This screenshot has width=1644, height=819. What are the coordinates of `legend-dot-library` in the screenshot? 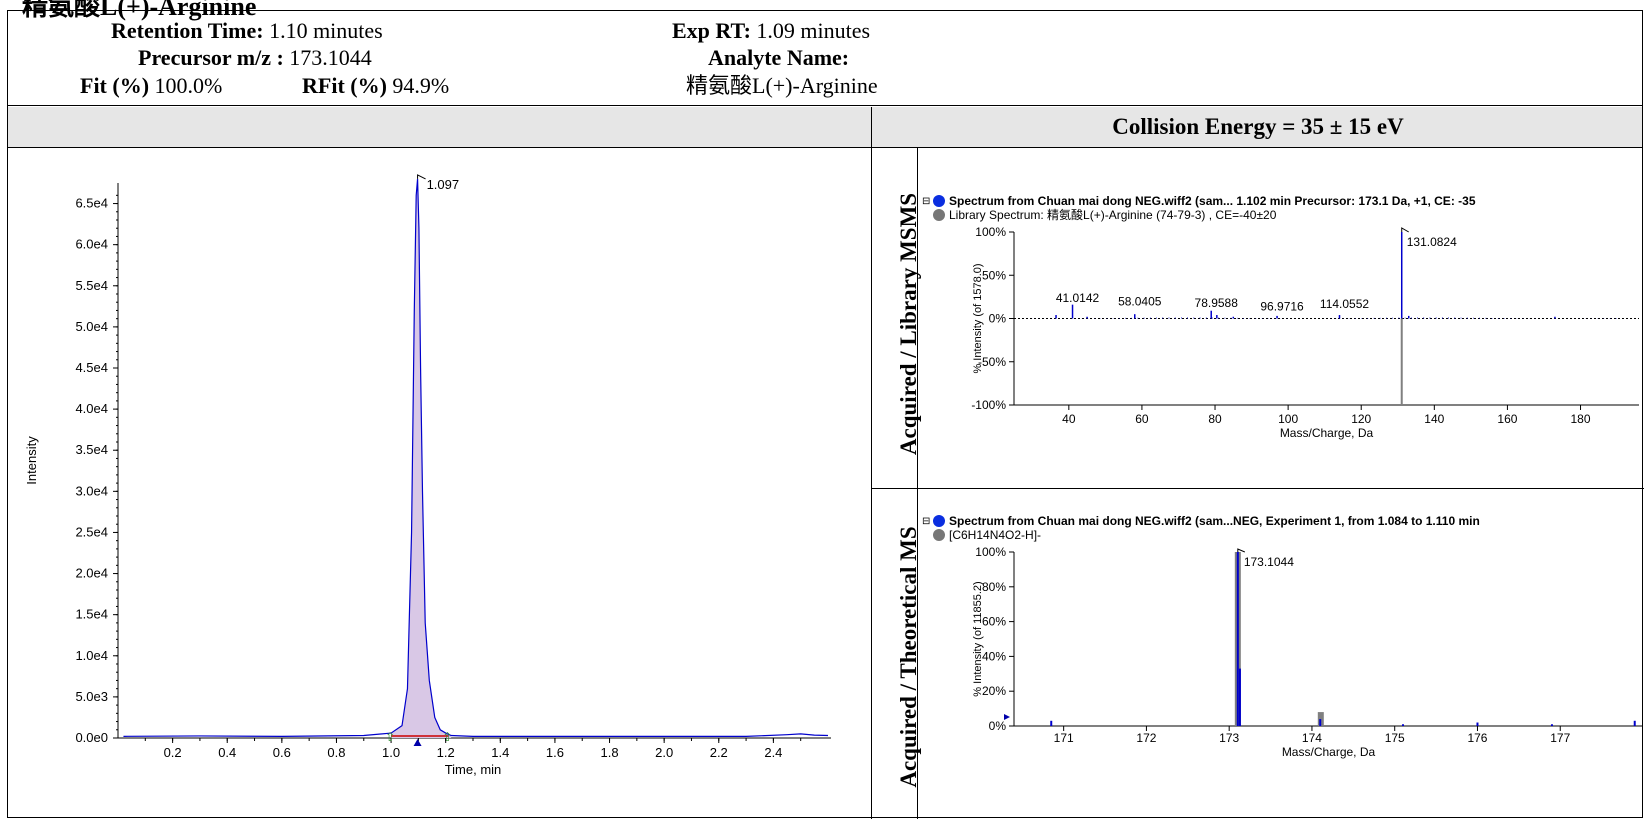 It's located at (939, 215).